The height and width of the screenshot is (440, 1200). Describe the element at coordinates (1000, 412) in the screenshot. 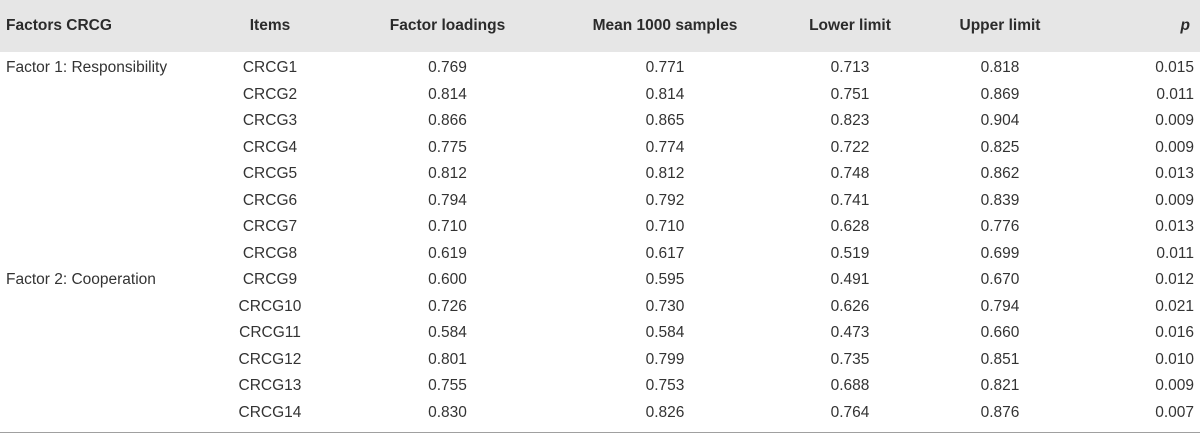

I see `cell-upper-limit: 0.876` at that location.